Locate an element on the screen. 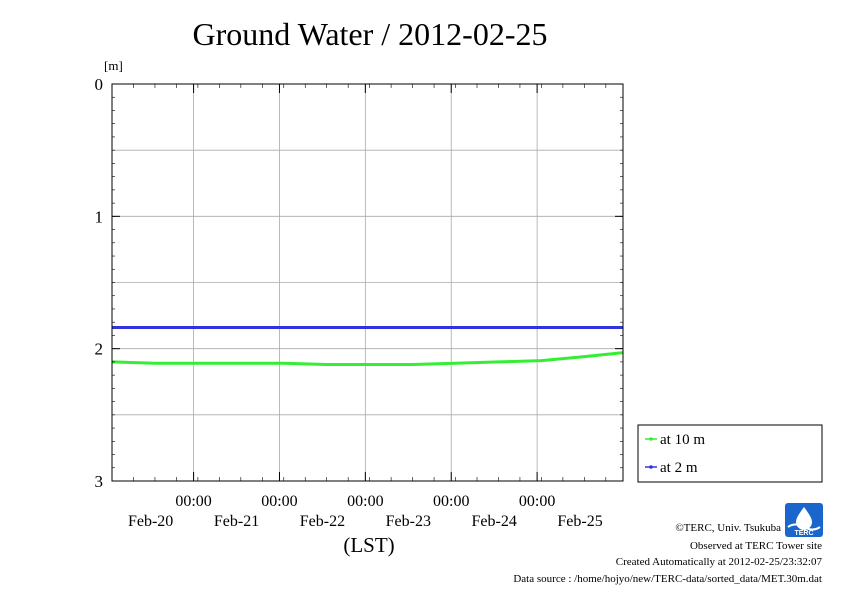  x-tick-date: Feb-25 is located at coordinates (579, 521).